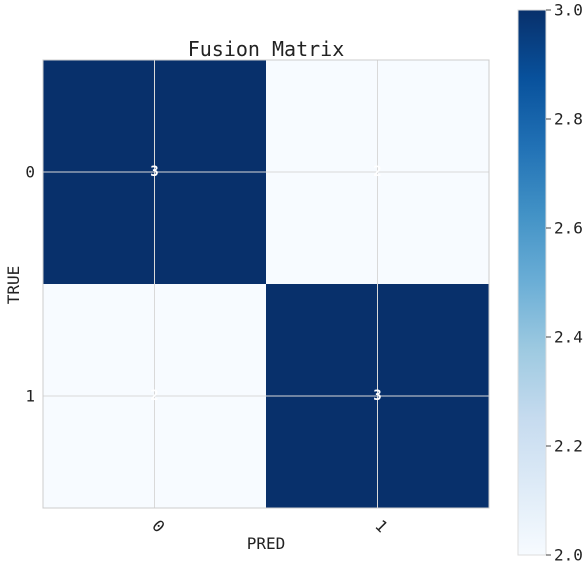 This screenshot has height=572, width=587. Describe the element at coordinates (532, 282) in the screenshot. I see `colorbar` at that location.